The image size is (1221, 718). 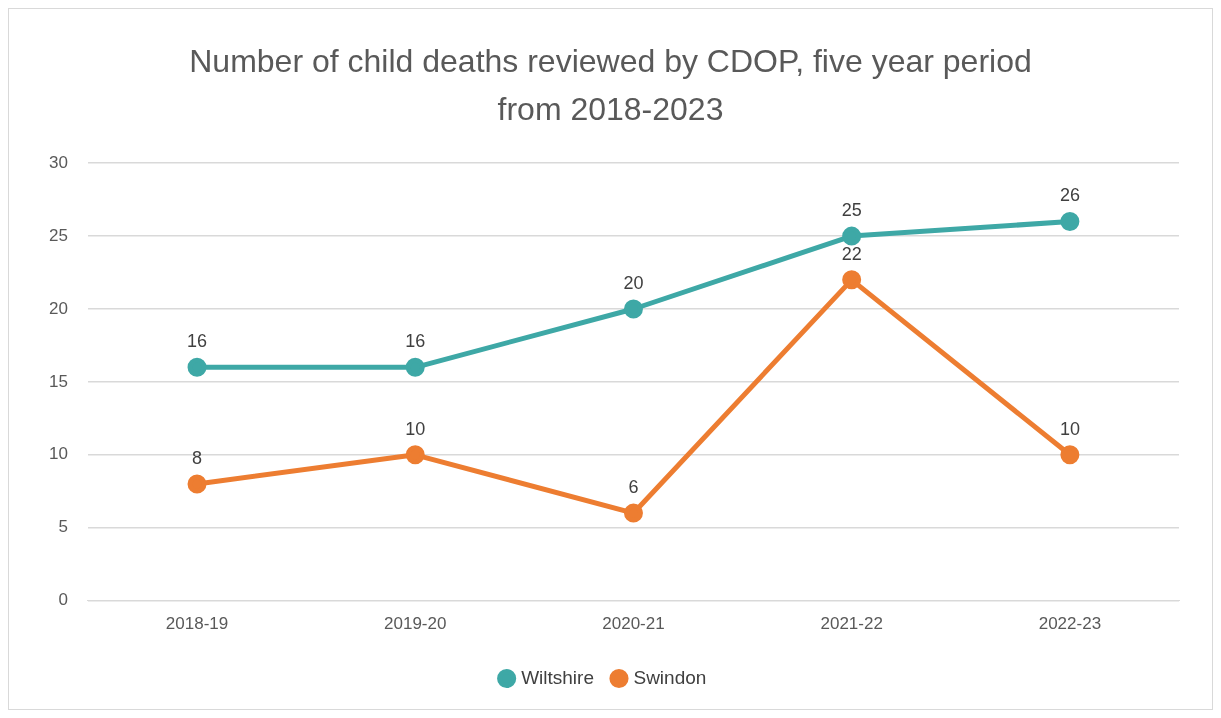 I want to click on chart-title: Number of child deaths reviewed by CDOP, five year period from 2018-2023, so click(x=610, y=85).